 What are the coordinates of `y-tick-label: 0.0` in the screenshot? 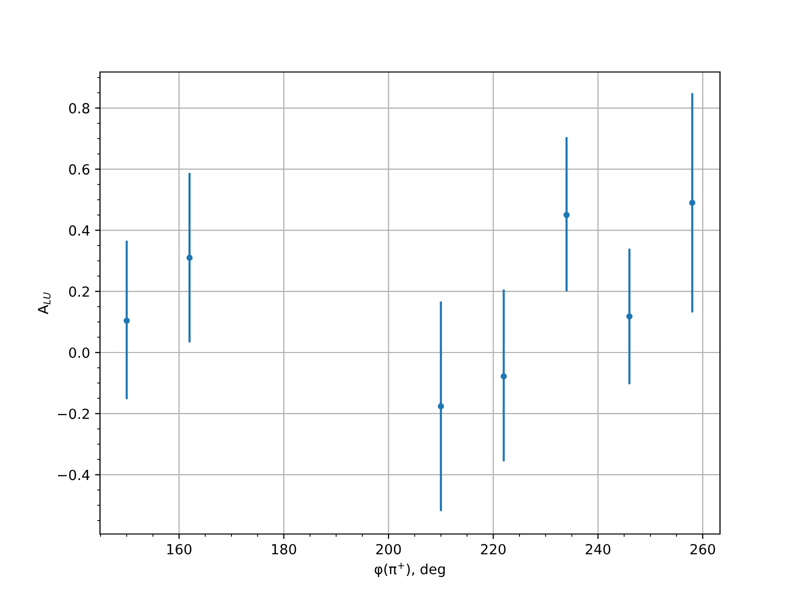 It's located at (79, 352).